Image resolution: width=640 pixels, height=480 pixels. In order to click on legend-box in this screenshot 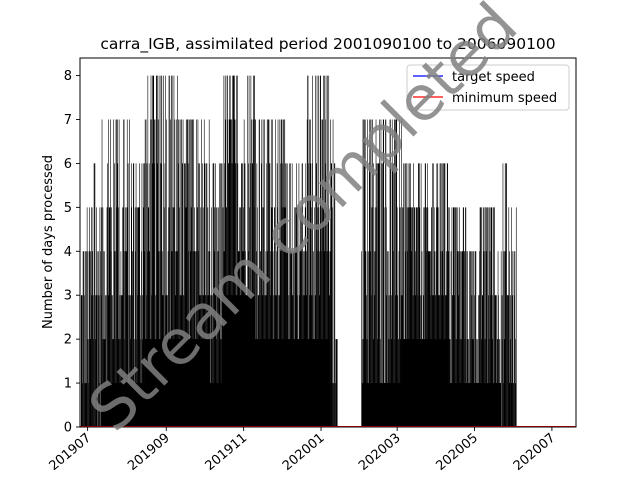, I will do `click(488, 87)`.